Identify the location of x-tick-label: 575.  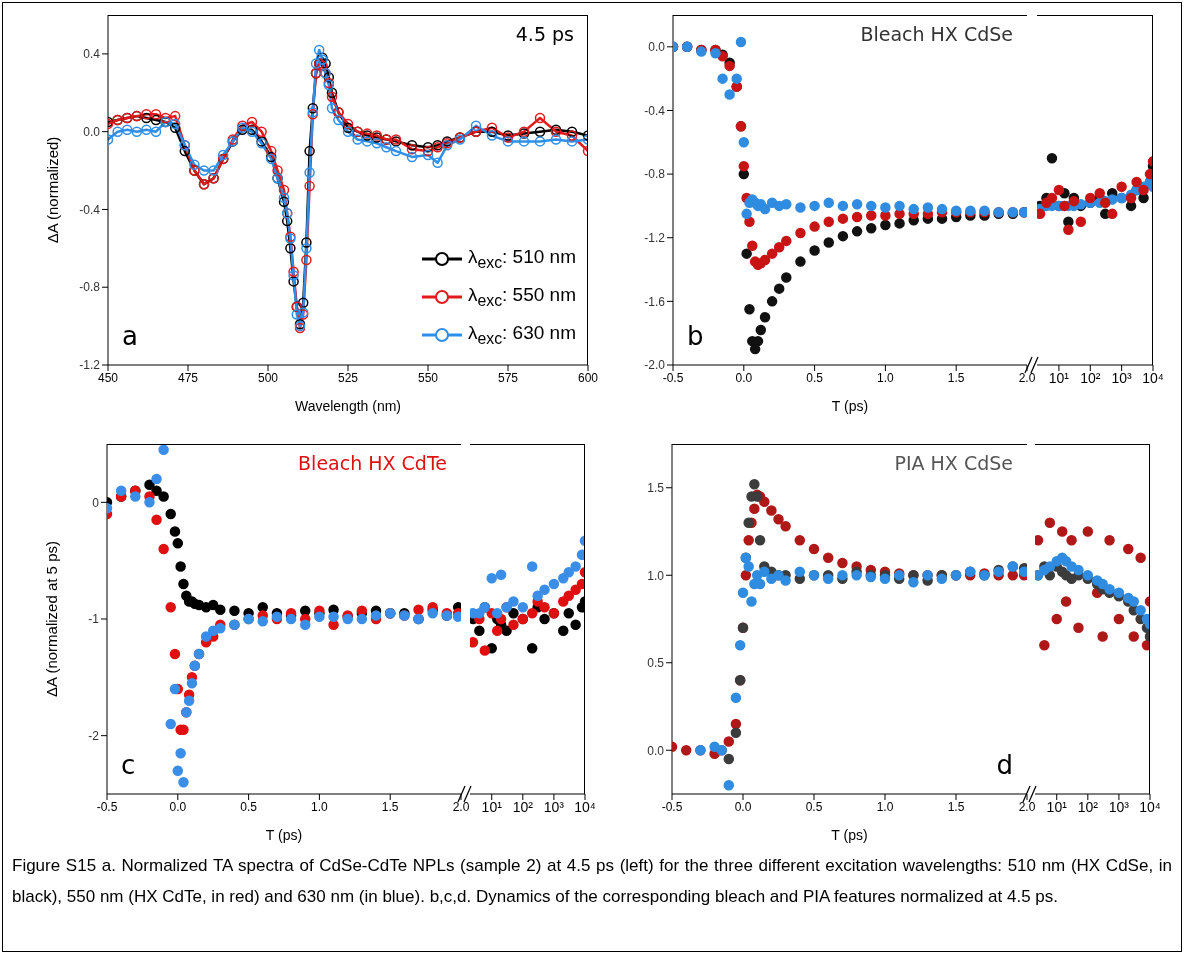
(508, 377).